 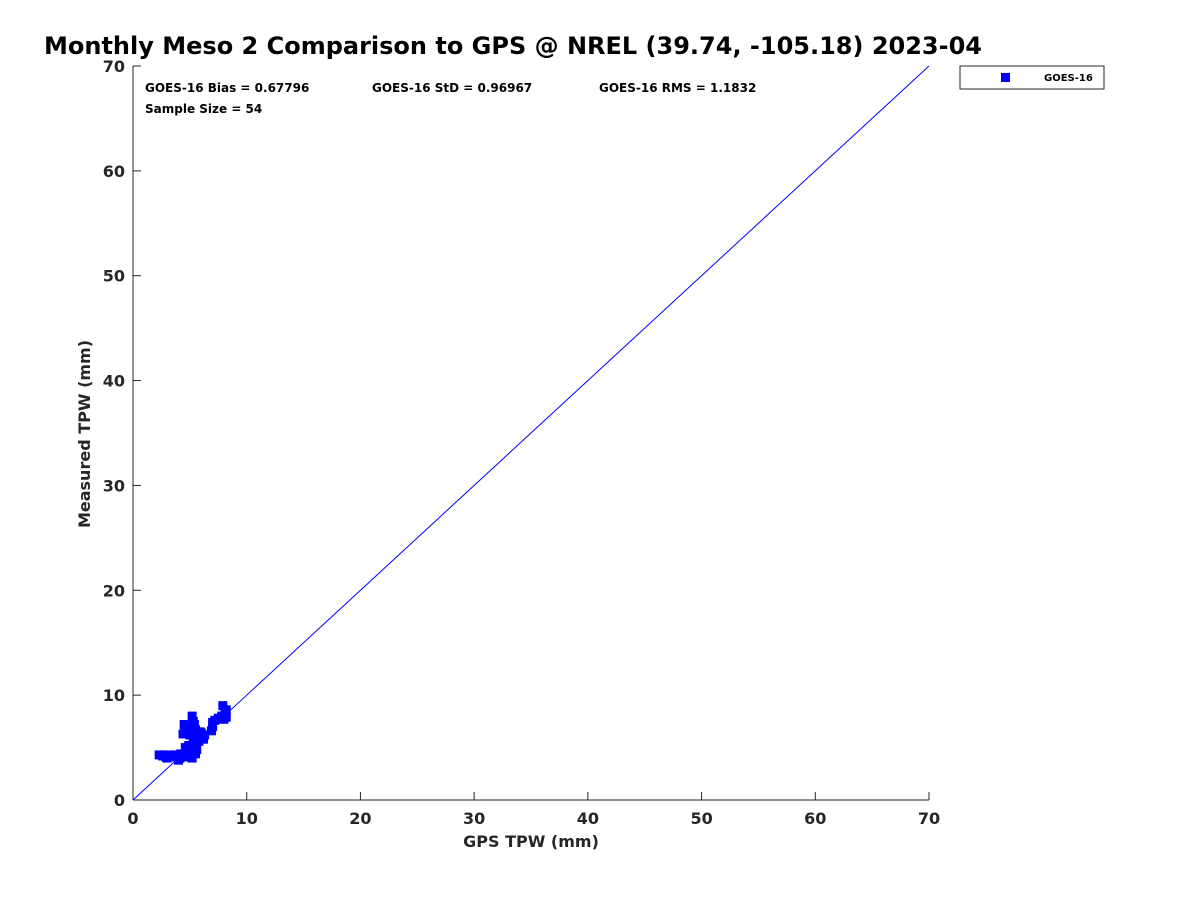 What do you see at coordinates (114, 171) in the screenshot?
I see `y-tick-label: 60` at bounding box center [114, 171].